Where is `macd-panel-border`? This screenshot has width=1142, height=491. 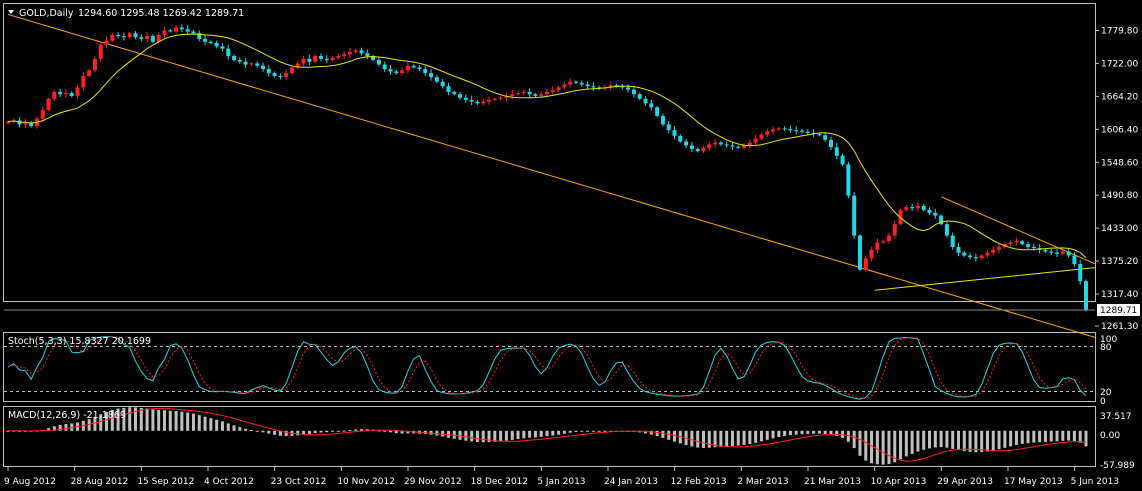
macd-panel-border is located at coordinates (549, 436).